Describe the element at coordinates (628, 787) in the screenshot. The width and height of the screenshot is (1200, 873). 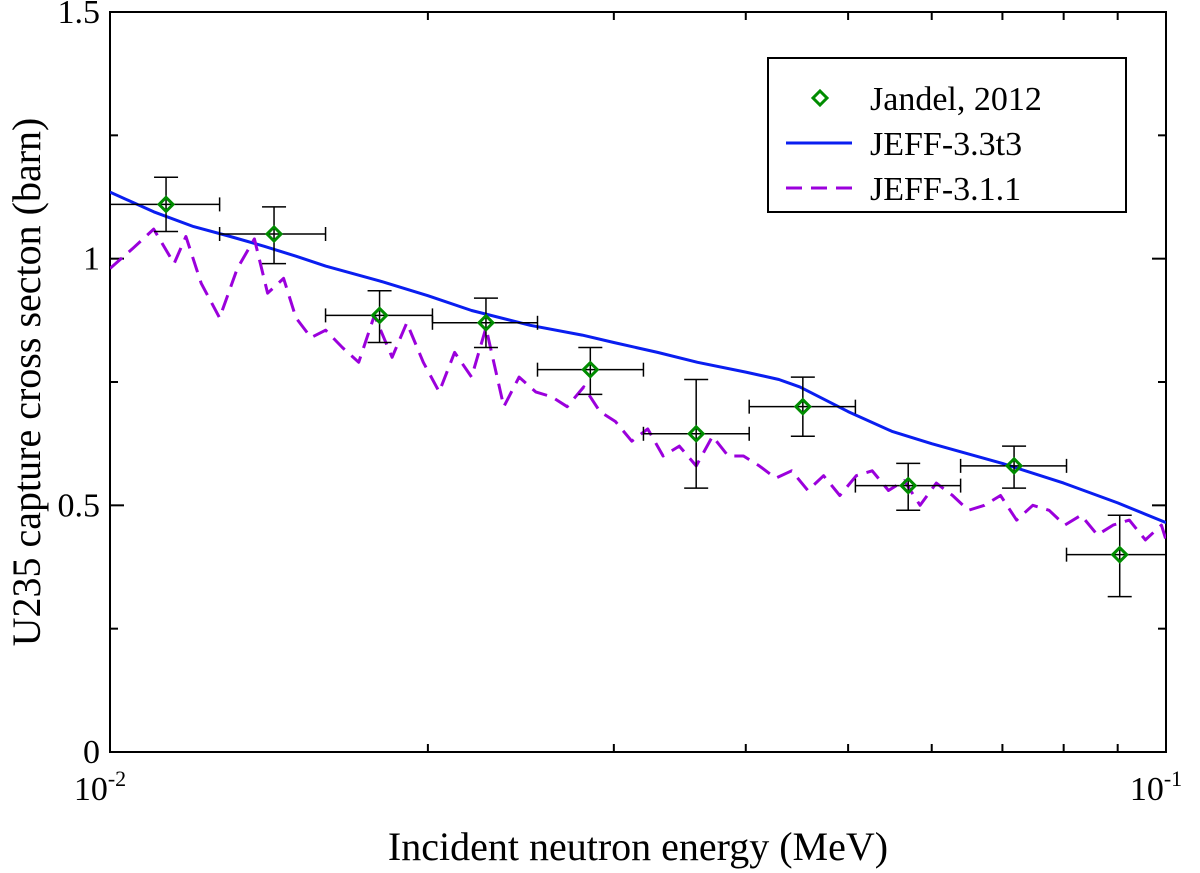
I see `x-tick-labels: 10⁻² 10⁻¹` at that location.